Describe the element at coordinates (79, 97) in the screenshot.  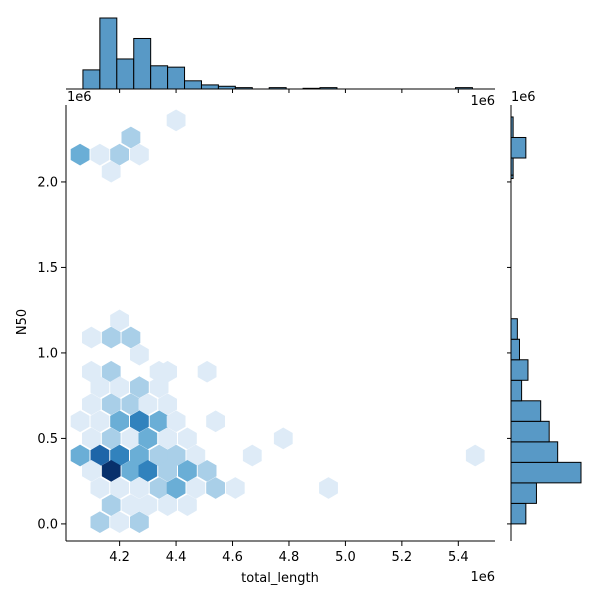
I see `y-offset-label-main: 1e6` at that location.